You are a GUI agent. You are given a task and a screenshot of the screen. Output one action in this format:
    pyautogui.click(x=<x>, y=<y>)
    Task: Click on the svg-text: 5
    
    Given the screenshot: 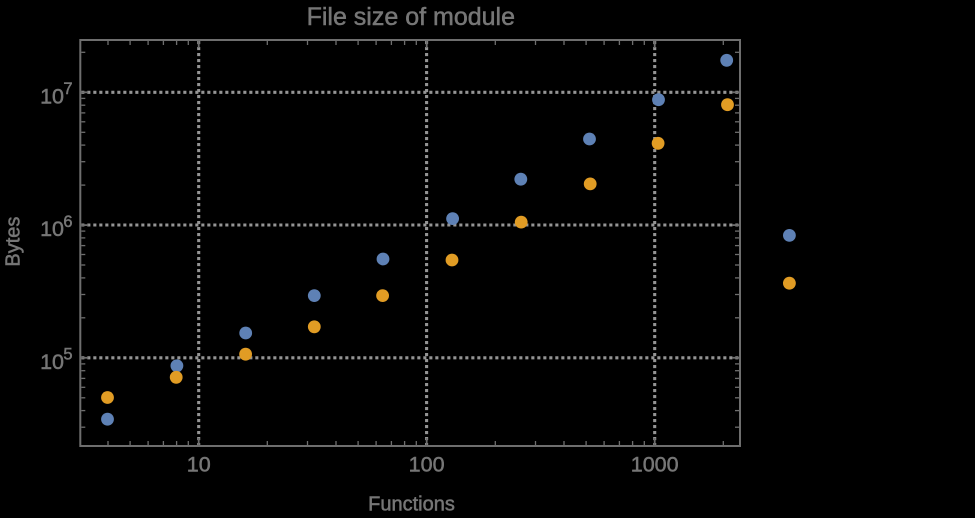 What is the action you would take?
    pyautogui.click(x=67, y=355)
    